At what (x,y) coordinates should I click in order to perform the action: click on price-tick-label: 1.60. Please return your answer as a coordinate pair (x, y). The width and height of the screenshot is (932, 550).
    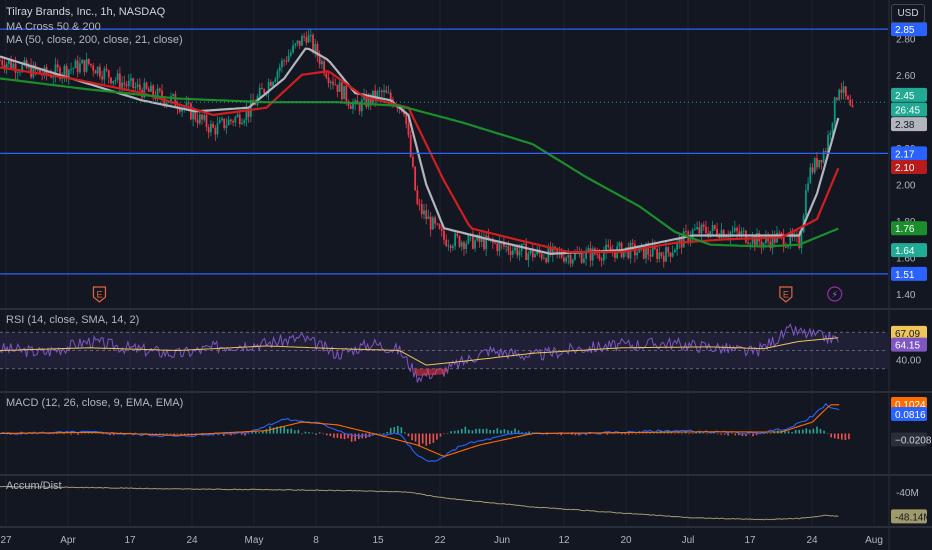
    Looking at the image, I should click on (906, 258).